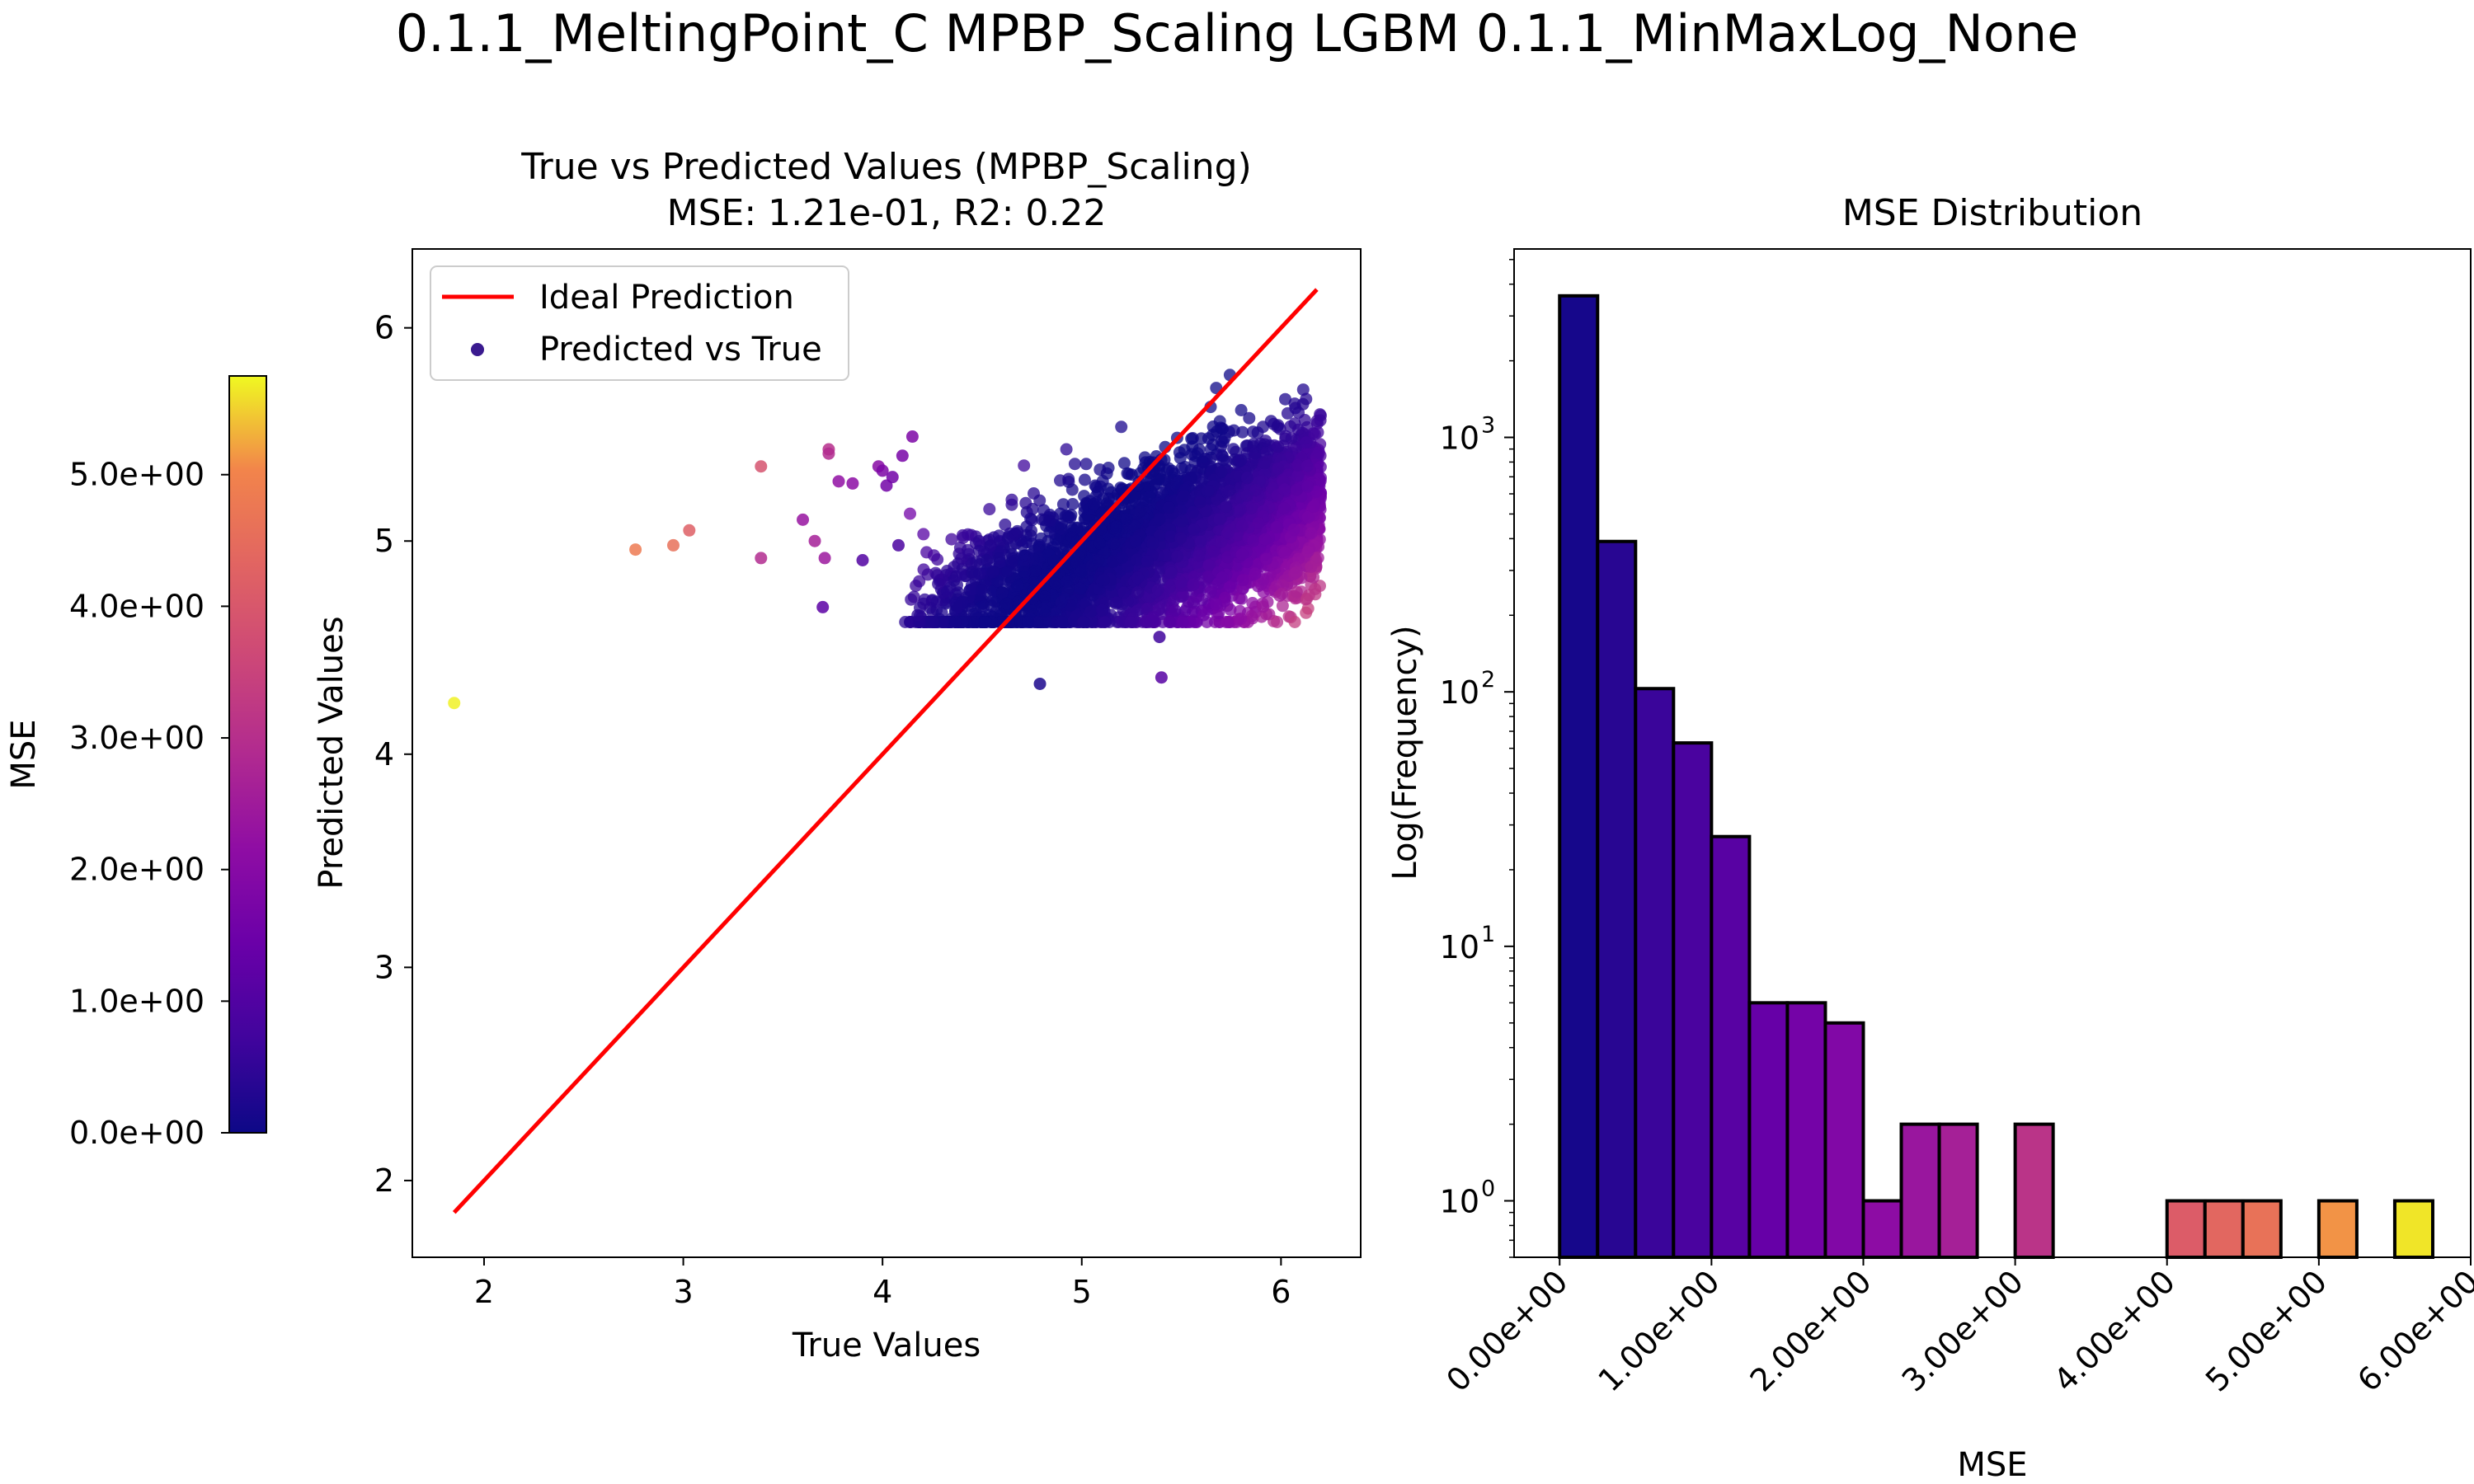 The height and width of the screenshot is (1484, 2474). What do you see at coordinates (331, 752) in the screenshot?
I see `scatter-y-label: Predicted Values` at bounding box center [331, 752].